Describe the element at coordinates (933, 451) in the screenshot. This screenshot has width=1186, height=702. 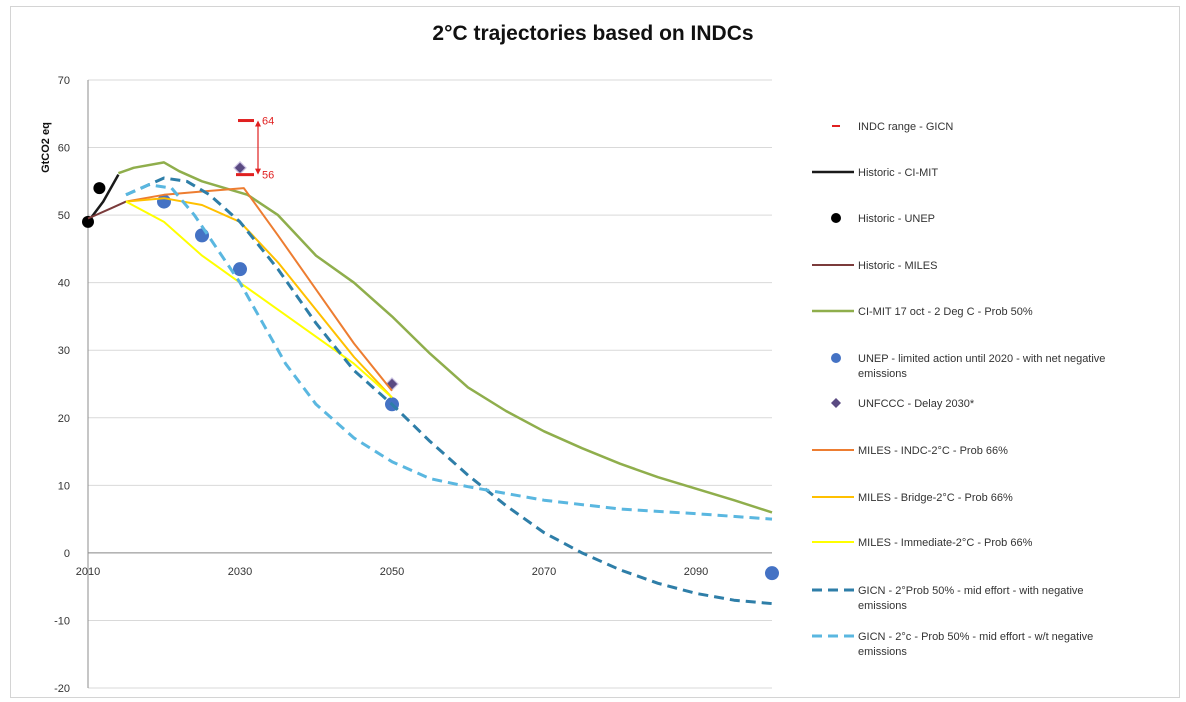
I see `legend-label: MILES - INDC-2°C - Prob 66%` at that location.